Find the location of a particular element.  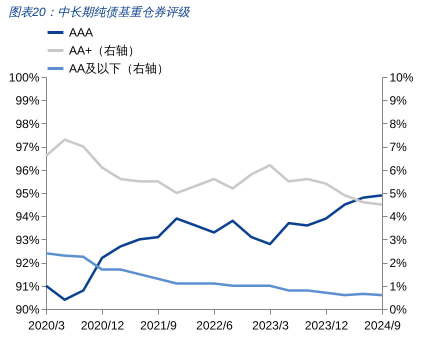

y-tick-label: 94% is located at coordinates (27, 217).